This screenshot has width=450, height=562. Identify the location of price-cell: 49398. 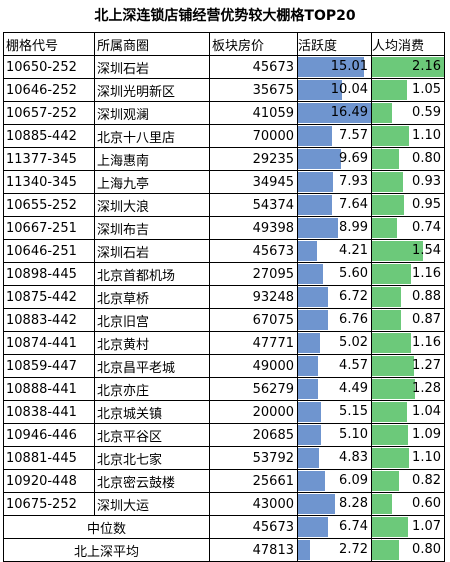
(253, 228).